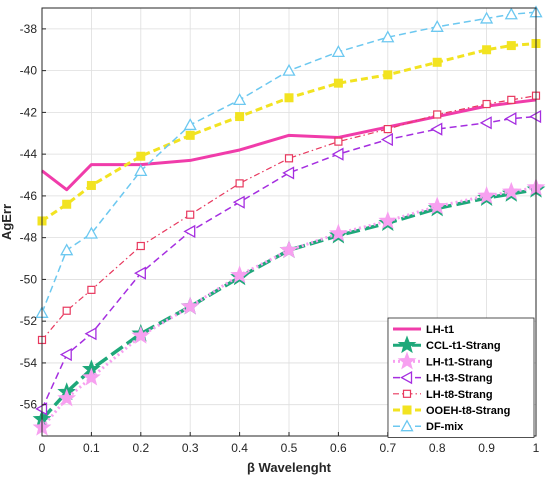 Image resolution: width=550 pixels, height=481 pixels. What do you see at coordinates (459, 395) in the screenshot?
I see `legend-label: LH-t8-Strang` at bounding box center [459, 395].